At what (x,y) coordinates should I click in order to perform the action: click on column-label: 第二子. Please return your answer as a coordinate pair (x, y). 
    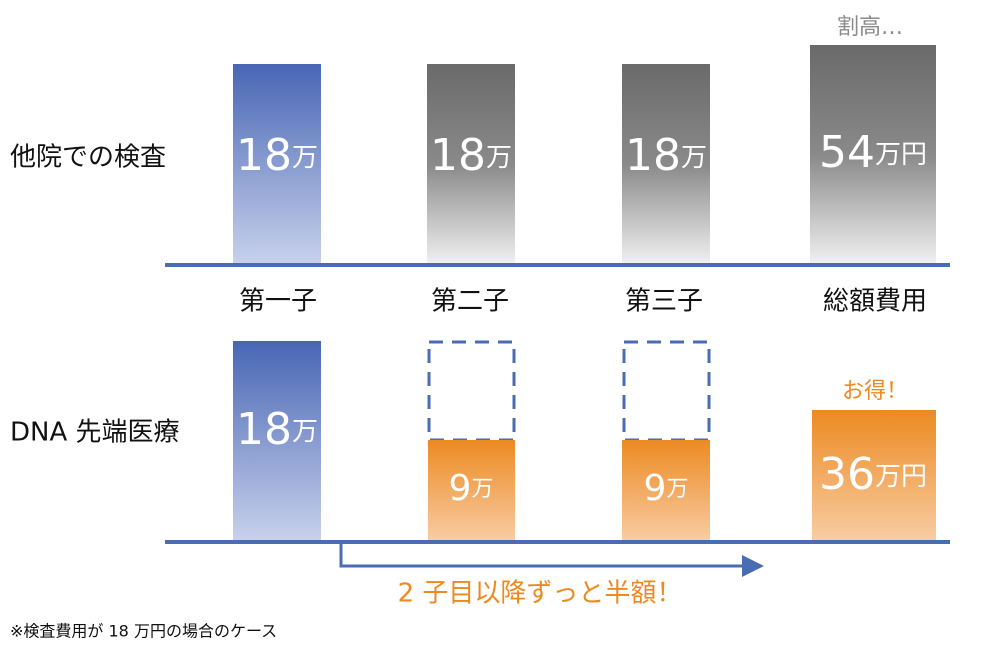
    Looking at the image, I should click on (470, 302).